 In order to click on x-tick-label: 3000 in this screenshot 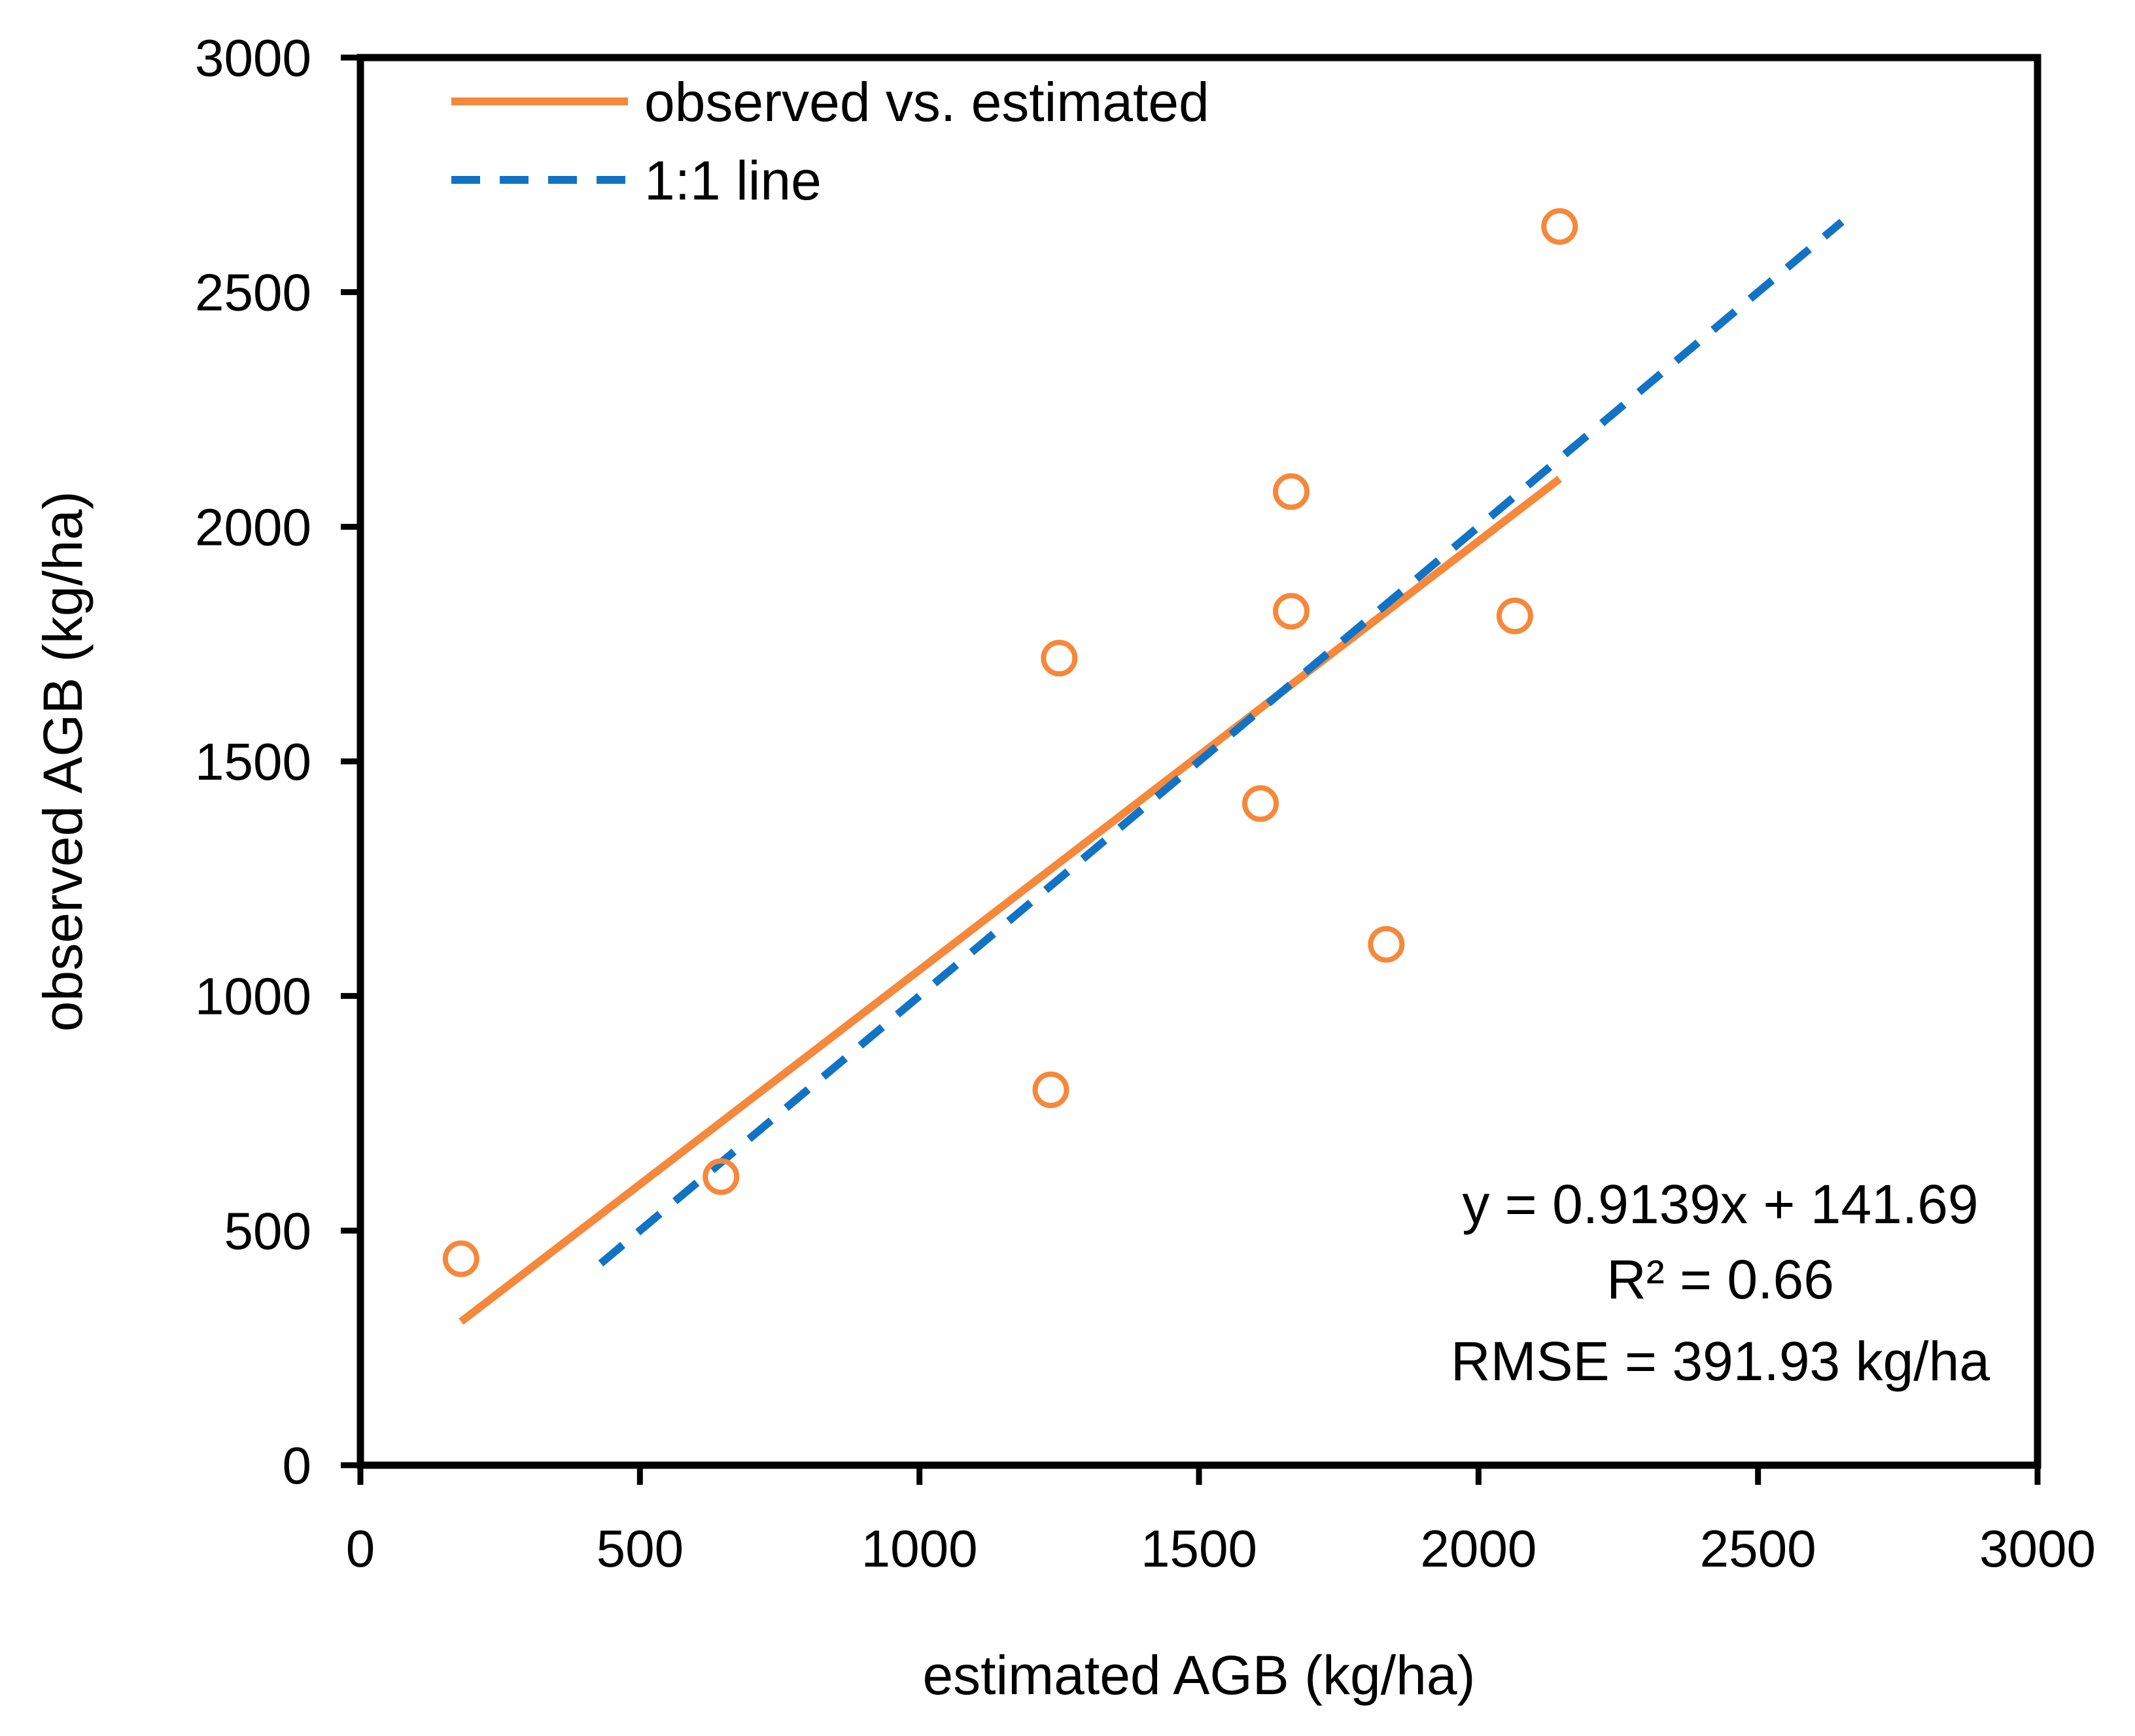, I will do `click(2037, 1548)`.